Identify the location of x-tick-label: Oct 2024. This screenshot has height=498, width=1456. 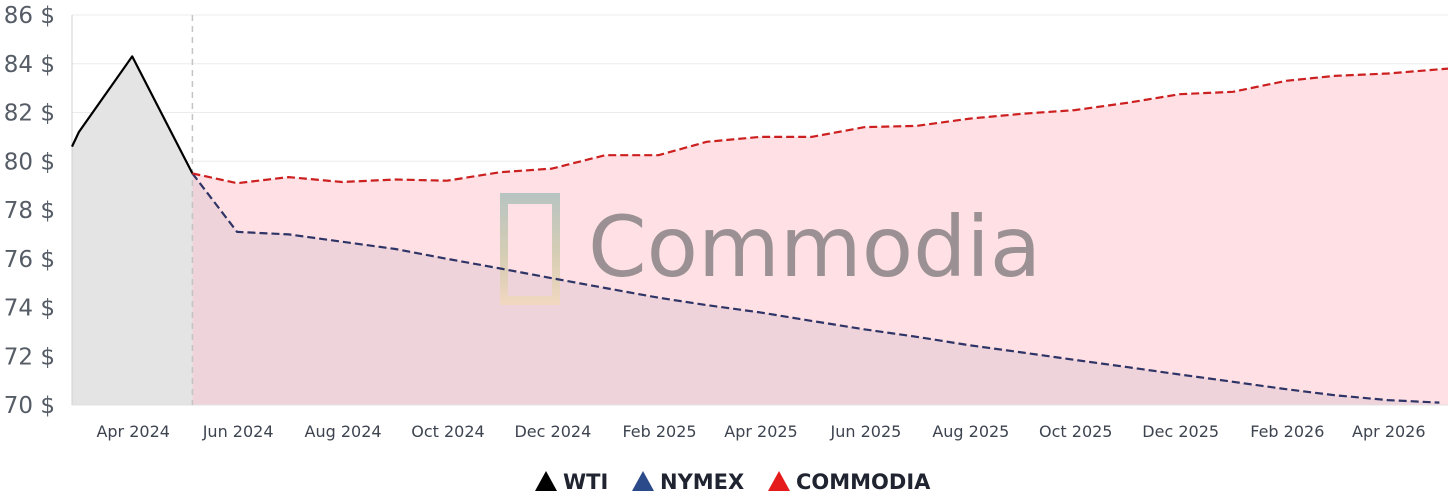
(447, 431).